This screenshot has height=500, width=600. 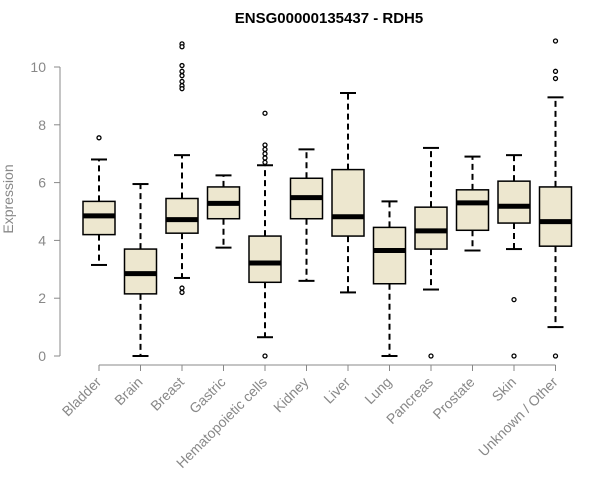 I want to click on x-tick-label: Unknown / Other, so click(x=518, y=417).